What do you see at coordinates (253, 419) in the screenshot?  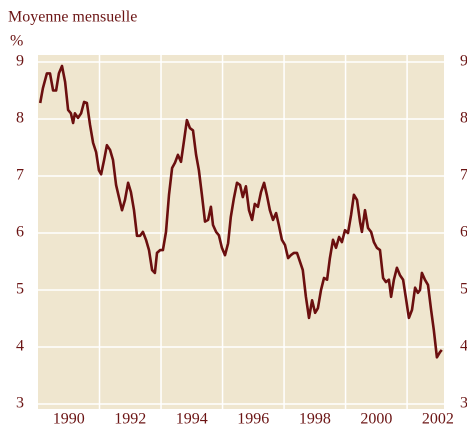 I see `x-tick-label: 1996` at bounding box center [253, 419].